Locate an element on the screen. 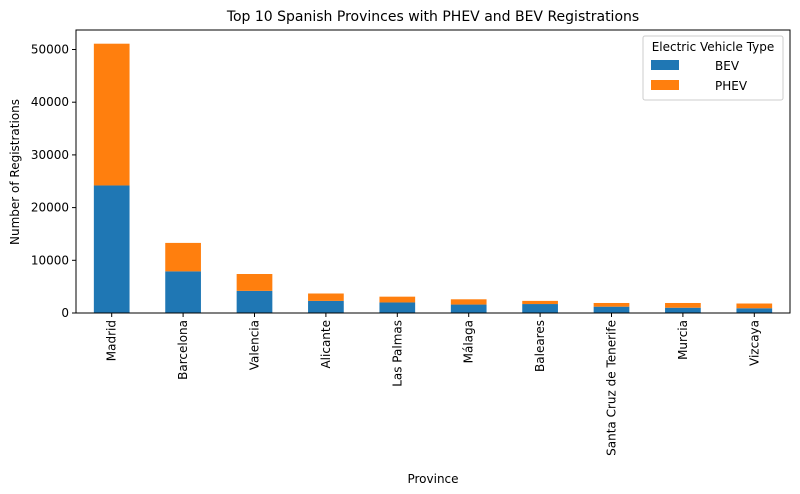 The height and width of the screenshot is (494, 800). legend-items: BEV PHEV is located at coordinates (699, 76).